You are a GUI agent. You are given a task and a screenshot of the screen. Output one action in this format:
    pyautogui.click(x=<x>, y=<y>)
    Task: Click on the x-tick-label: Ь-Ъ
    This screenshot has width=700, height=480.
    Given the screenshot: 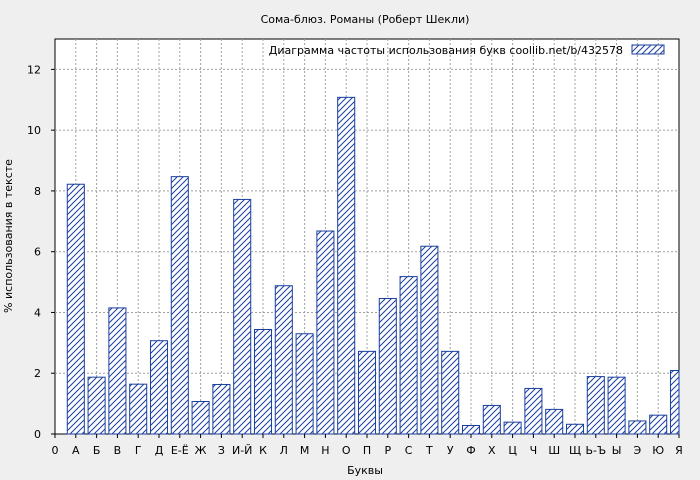 What is the action you would take?
    pyautogui.click(x=595, y=450)
    